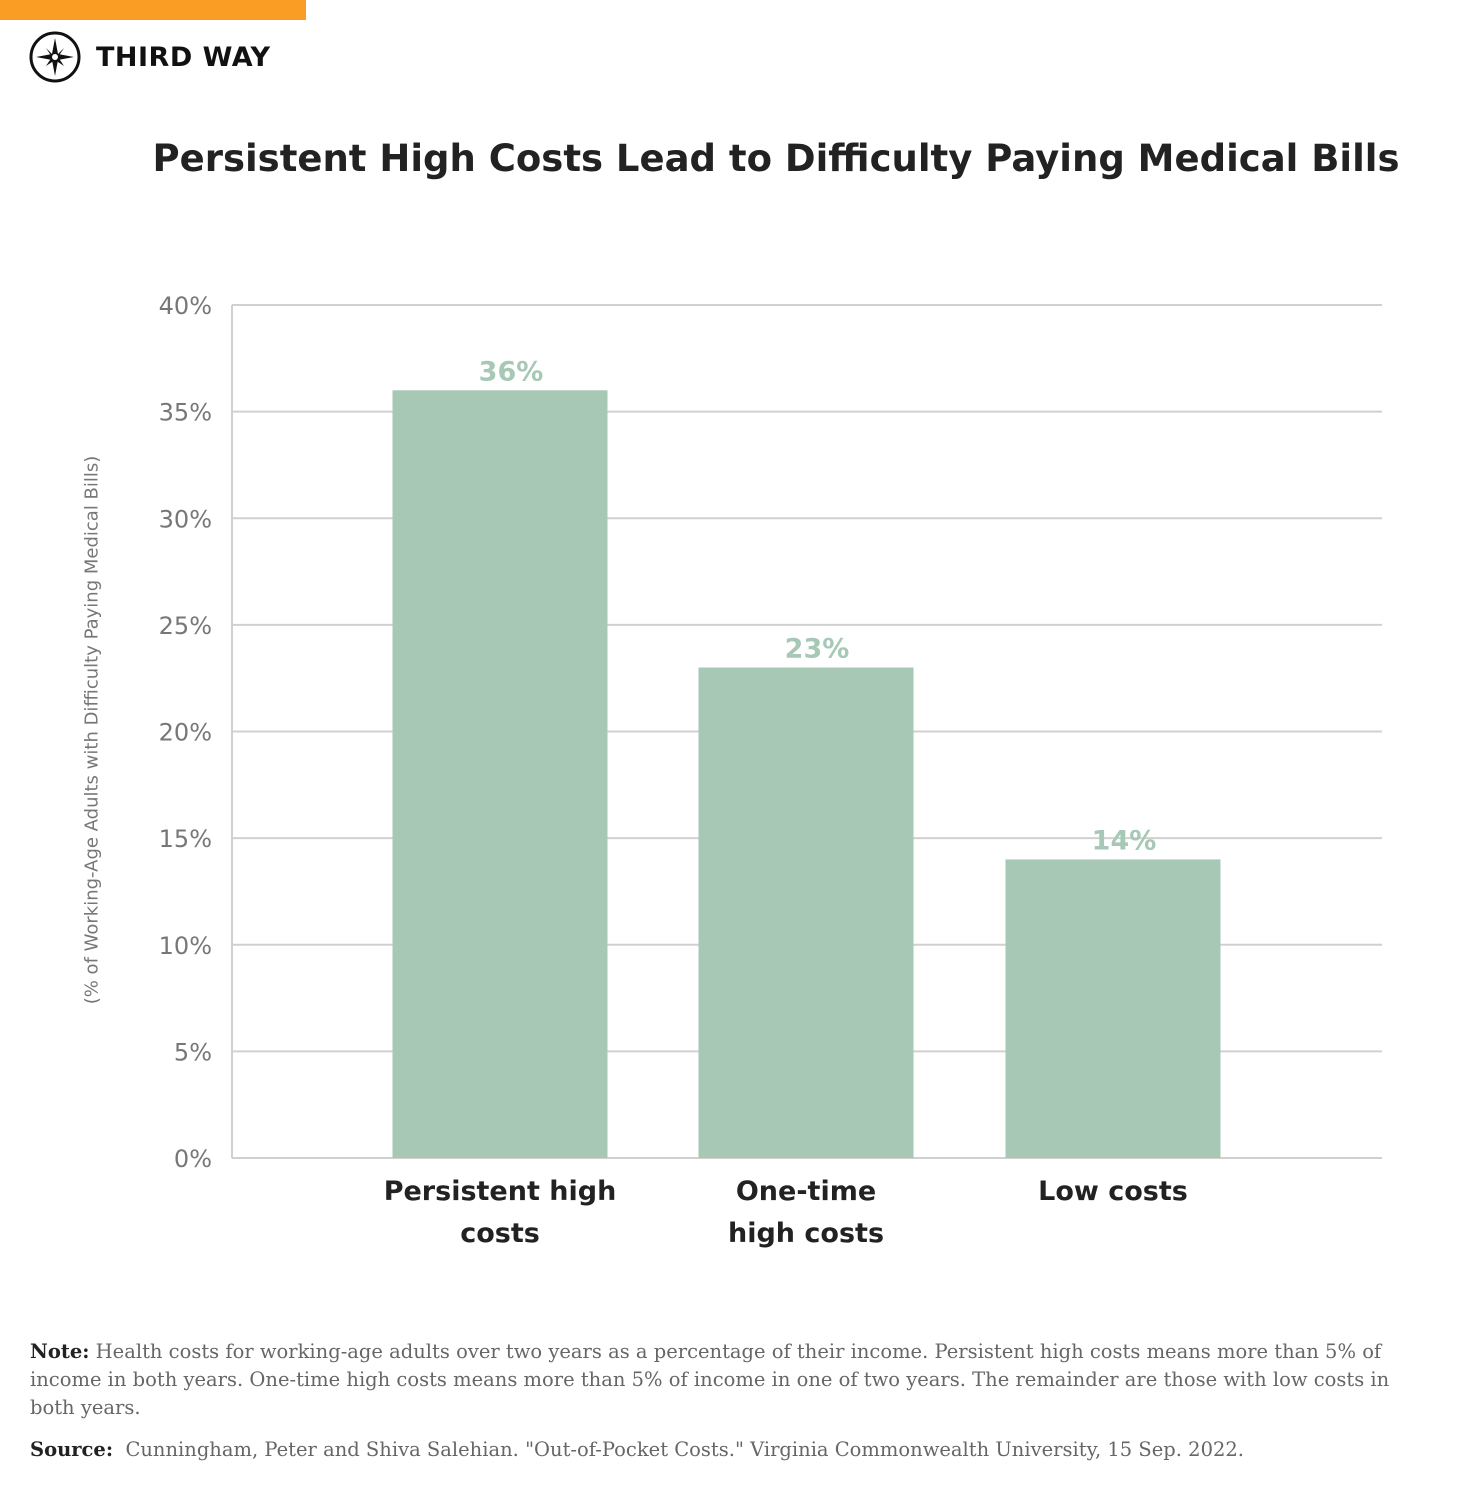  What do you see at coordinates (153, 10) in the screenshot?
I see `brand-accent-bar` at bounding box center [153, 10].